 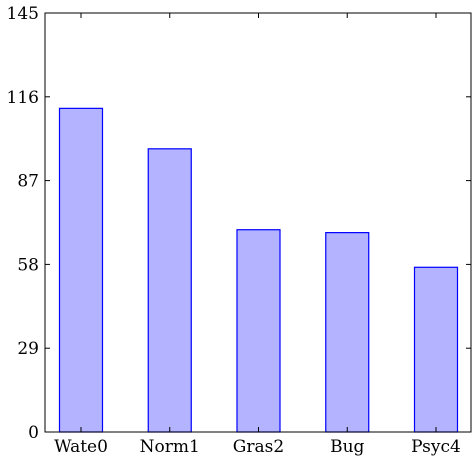 What do you see at coordinates (170, 447) in the screenshot?
I see `x-tick-label: Norm1` at bounding box center [170, 447].